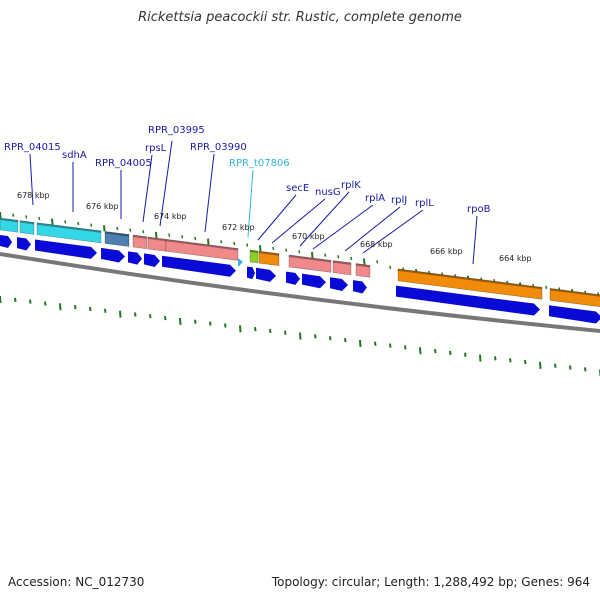  Describe the element at coordinates (446, 251) in the screenshot. I see `tick-label: 666 kbp` at that location.